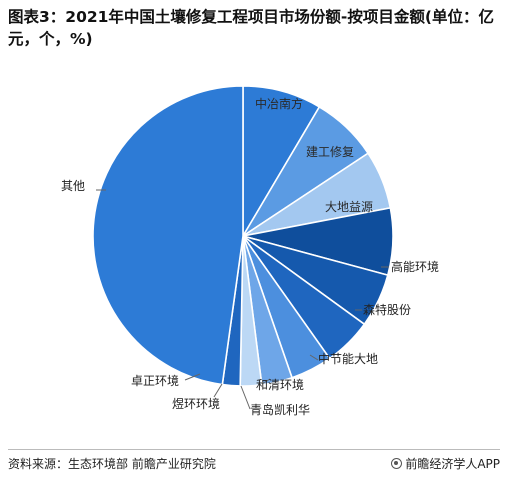  What do you see at coordinates (387, 309) in the screenshot?
I see `slice-label-5: 森特股份` at bounding box center [387, 309].